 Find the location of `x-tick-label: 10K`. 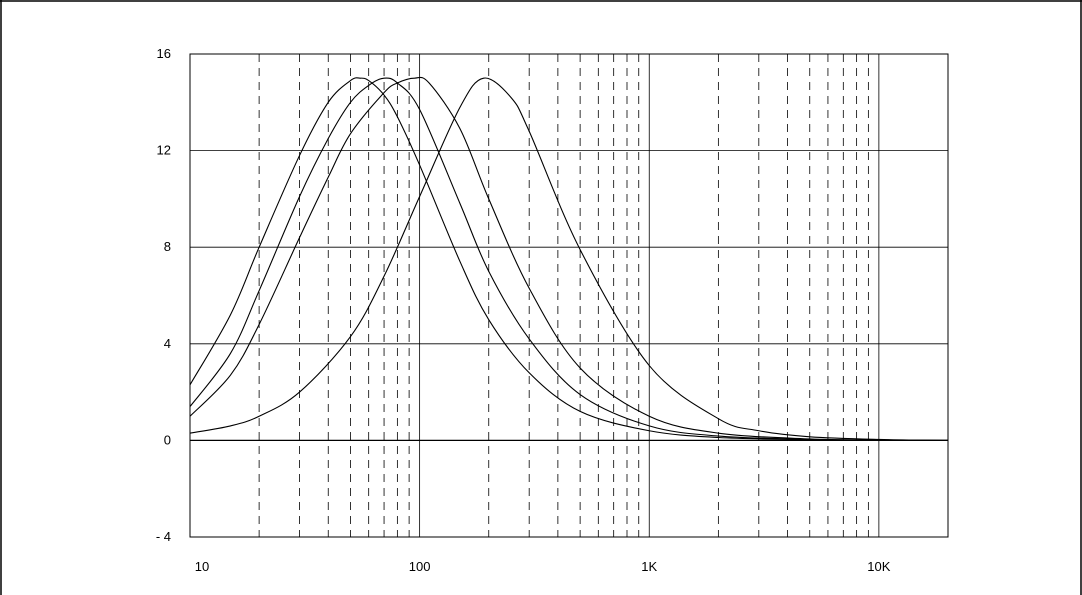

x-tick-label: 10K is located at coordinates (878, 566).